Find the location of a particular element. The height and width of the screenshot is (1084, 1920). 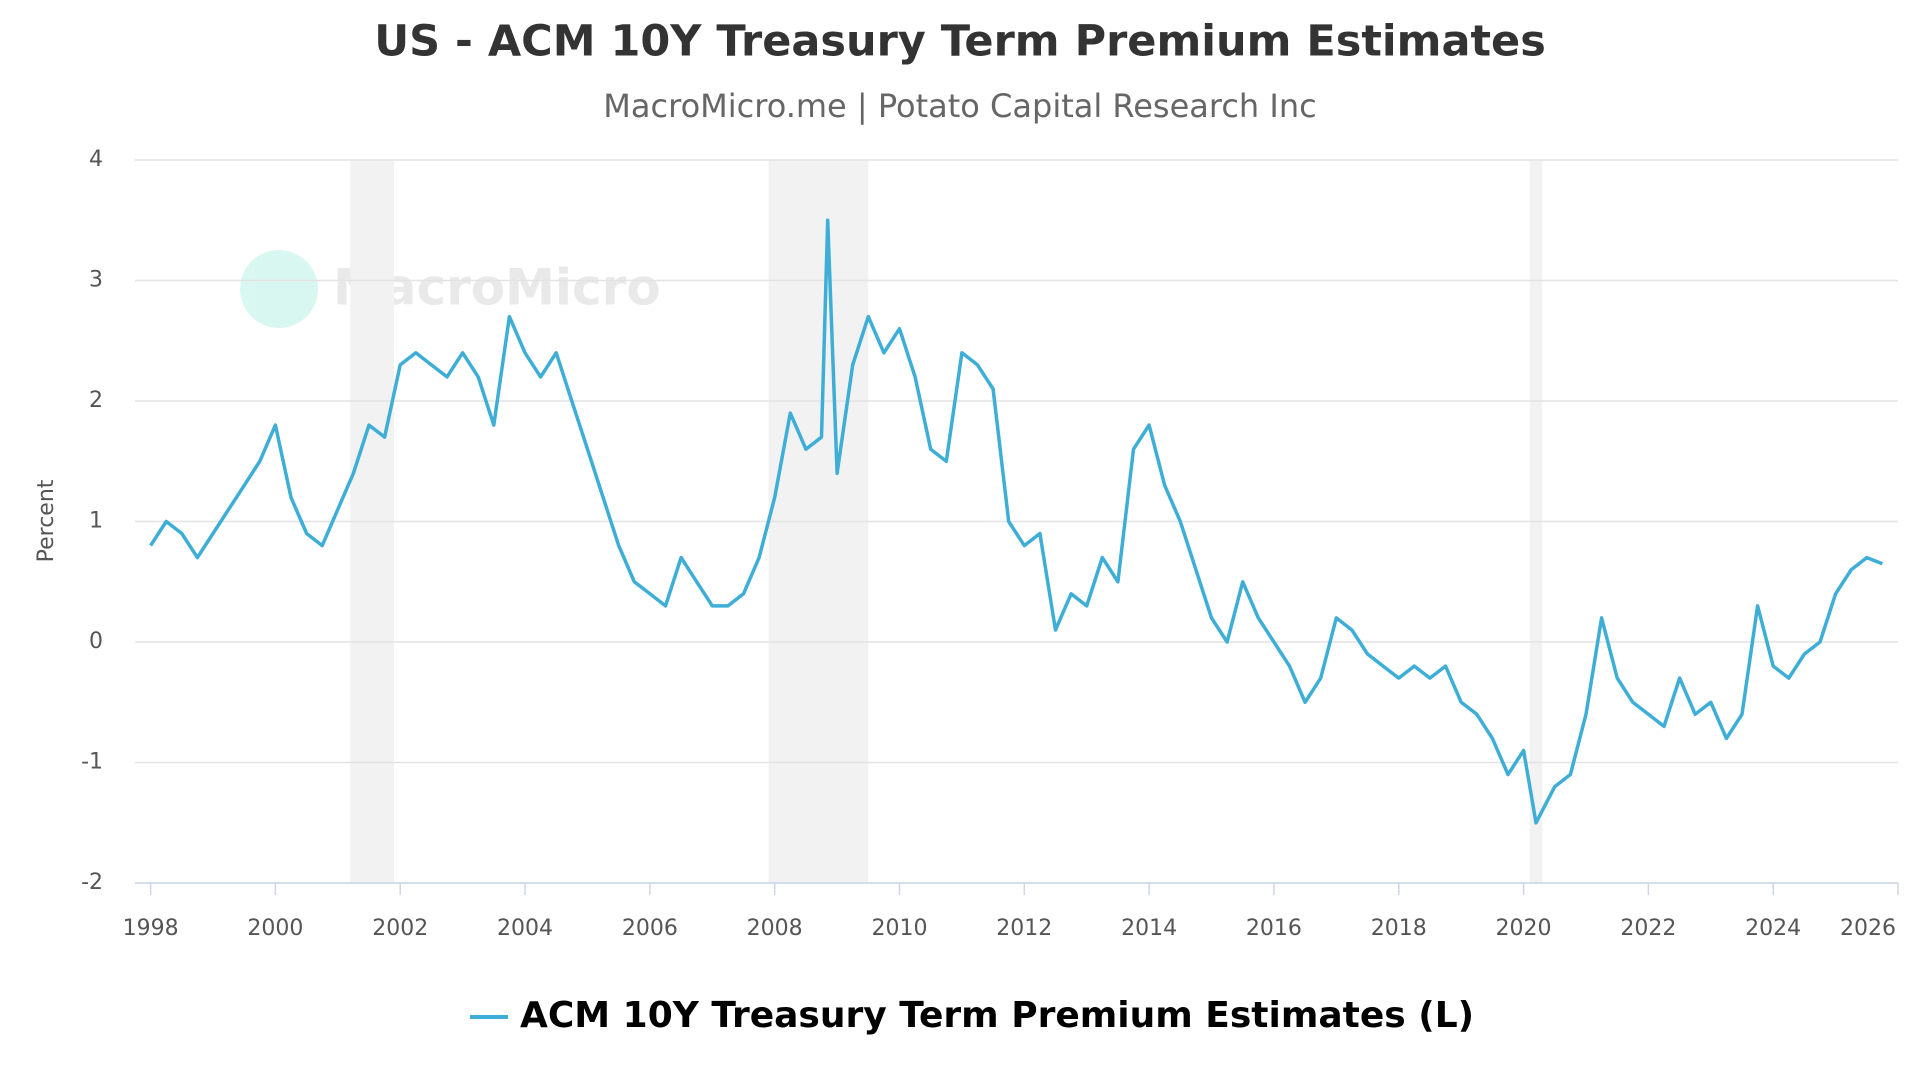

y-tick-label: 3 is located at coordinates (96, 280).